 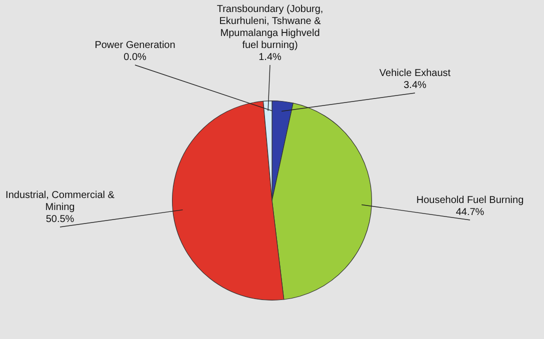 What do you see at coordinates (60, 201) in the screenshot?
I see `slice-label: Industrial, Commercial & Mining` at bounding box center [60, 201].